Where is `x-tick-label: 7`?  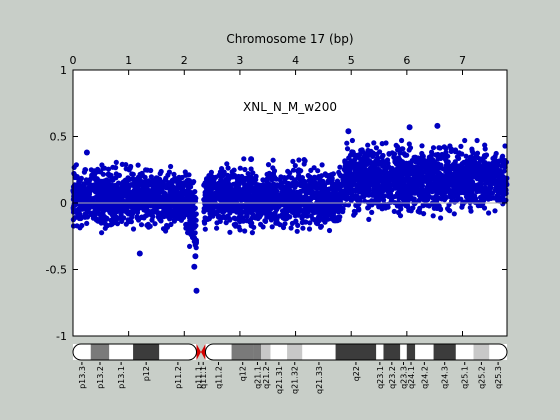
x-tick-label: 7 is located at coordinates (462, 60).